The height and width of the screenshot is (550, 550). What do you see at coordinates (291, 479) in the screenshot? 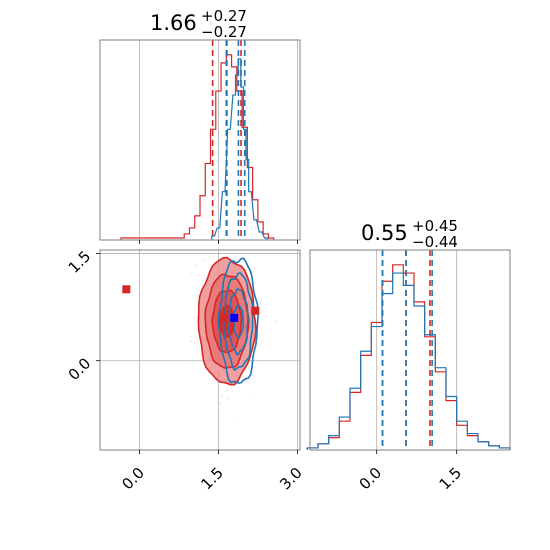
I see `x-tick-label: 3.0` at bounding box center [291, 479].